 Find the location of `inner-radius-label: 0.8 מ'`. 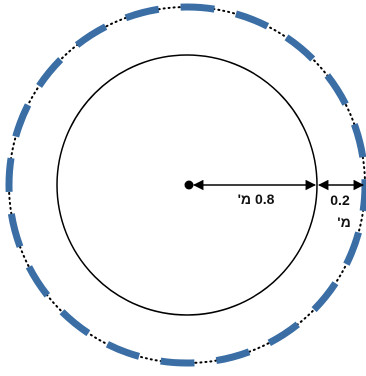

inner-radius-label: 0.8 מ' is located at coordinates (256, 199).